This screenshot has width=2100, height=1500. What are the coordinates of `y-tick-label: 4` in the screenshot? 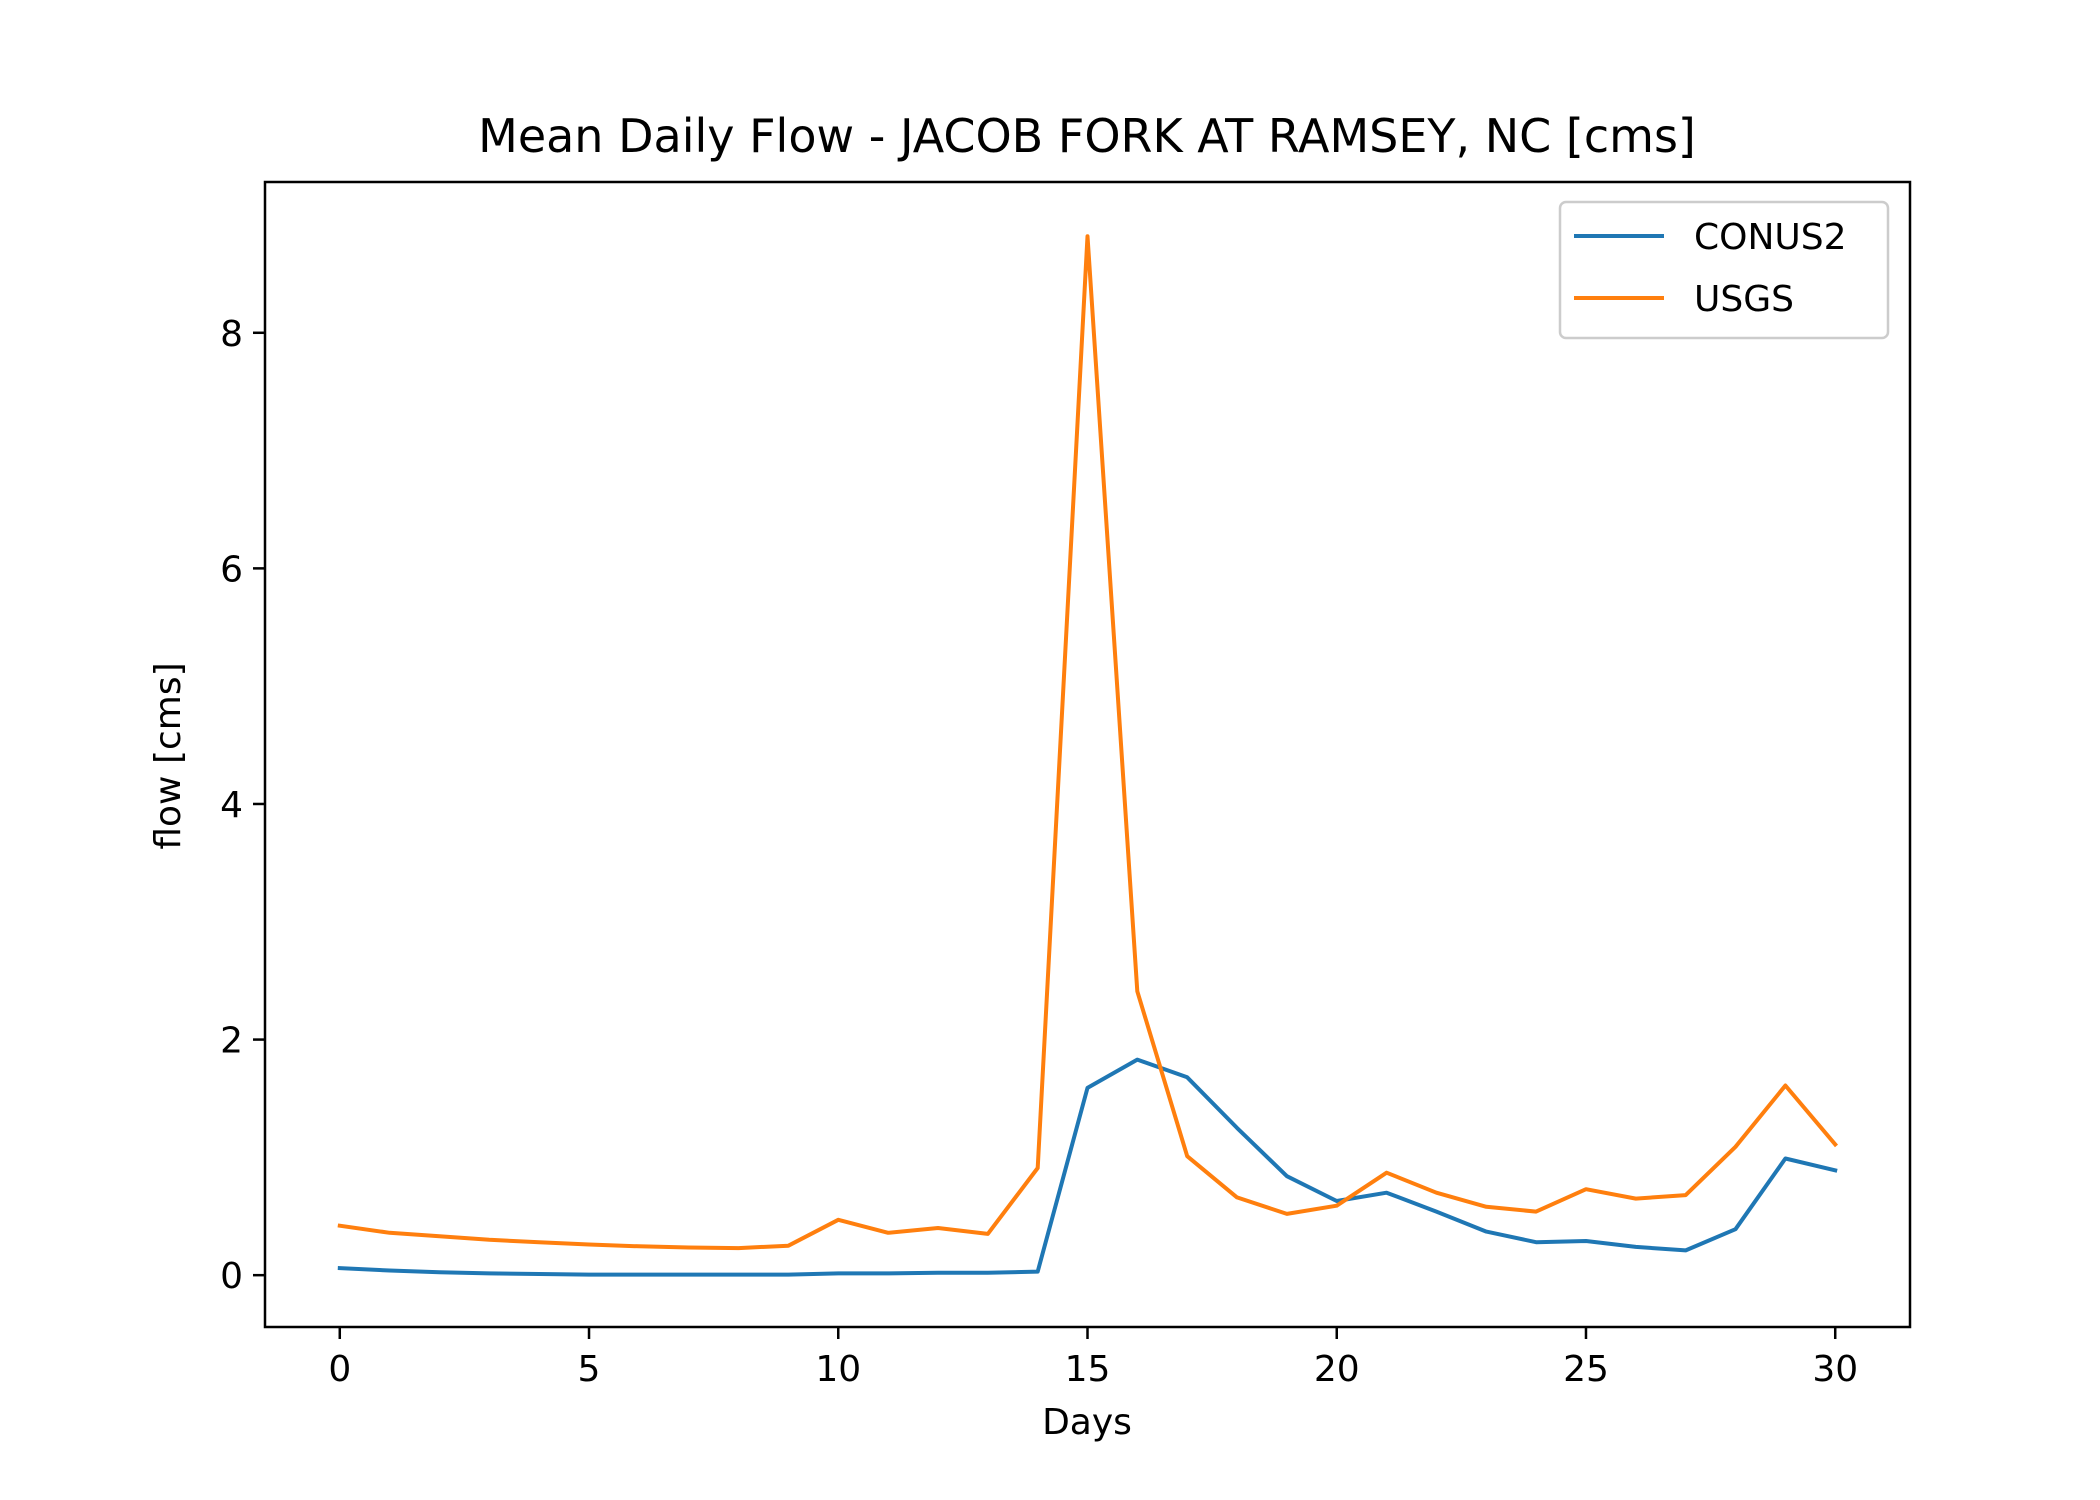 It's located at (231, 805).